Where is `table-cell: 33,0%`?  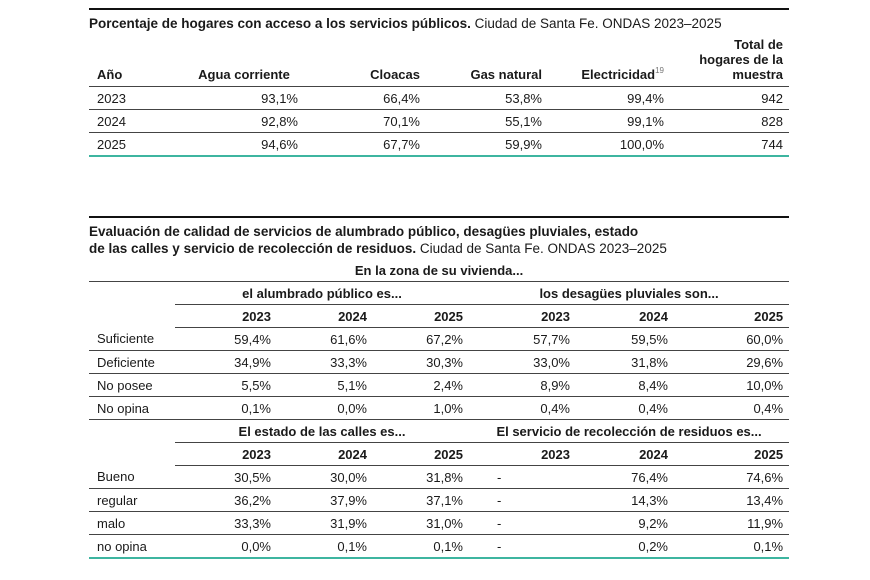
table-cell: 33,0% is located at coordinates (522, 362).